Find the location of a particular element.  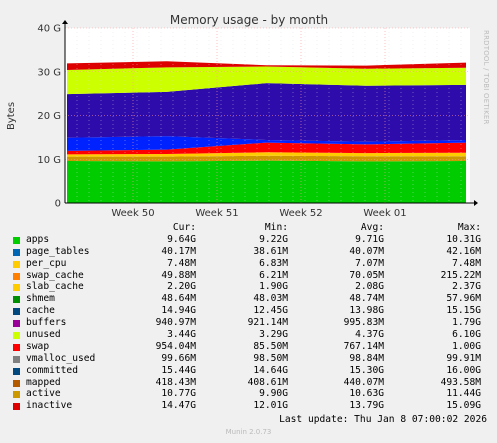

area-buffers is located at coordinates (266, 112).